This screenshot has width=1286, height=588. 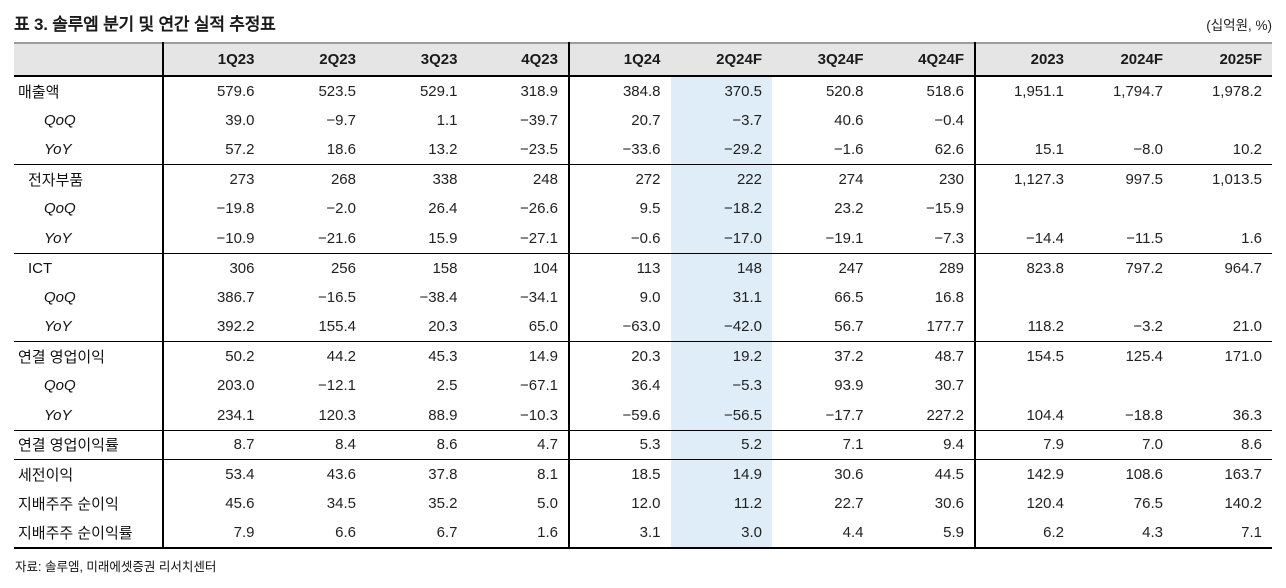 What do you see at coordinates (235, 326) in the screenshot?
I see `cell: 392.2` at bounding box center [235, 326].